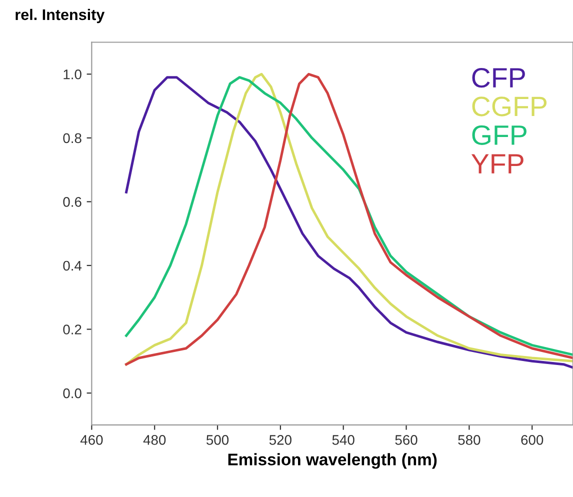 The height and width of the screenshot is (497, 573). Describe the element at coordinates (91, 440) in the screenshot. I see `x-tick-label: 460` at that location.